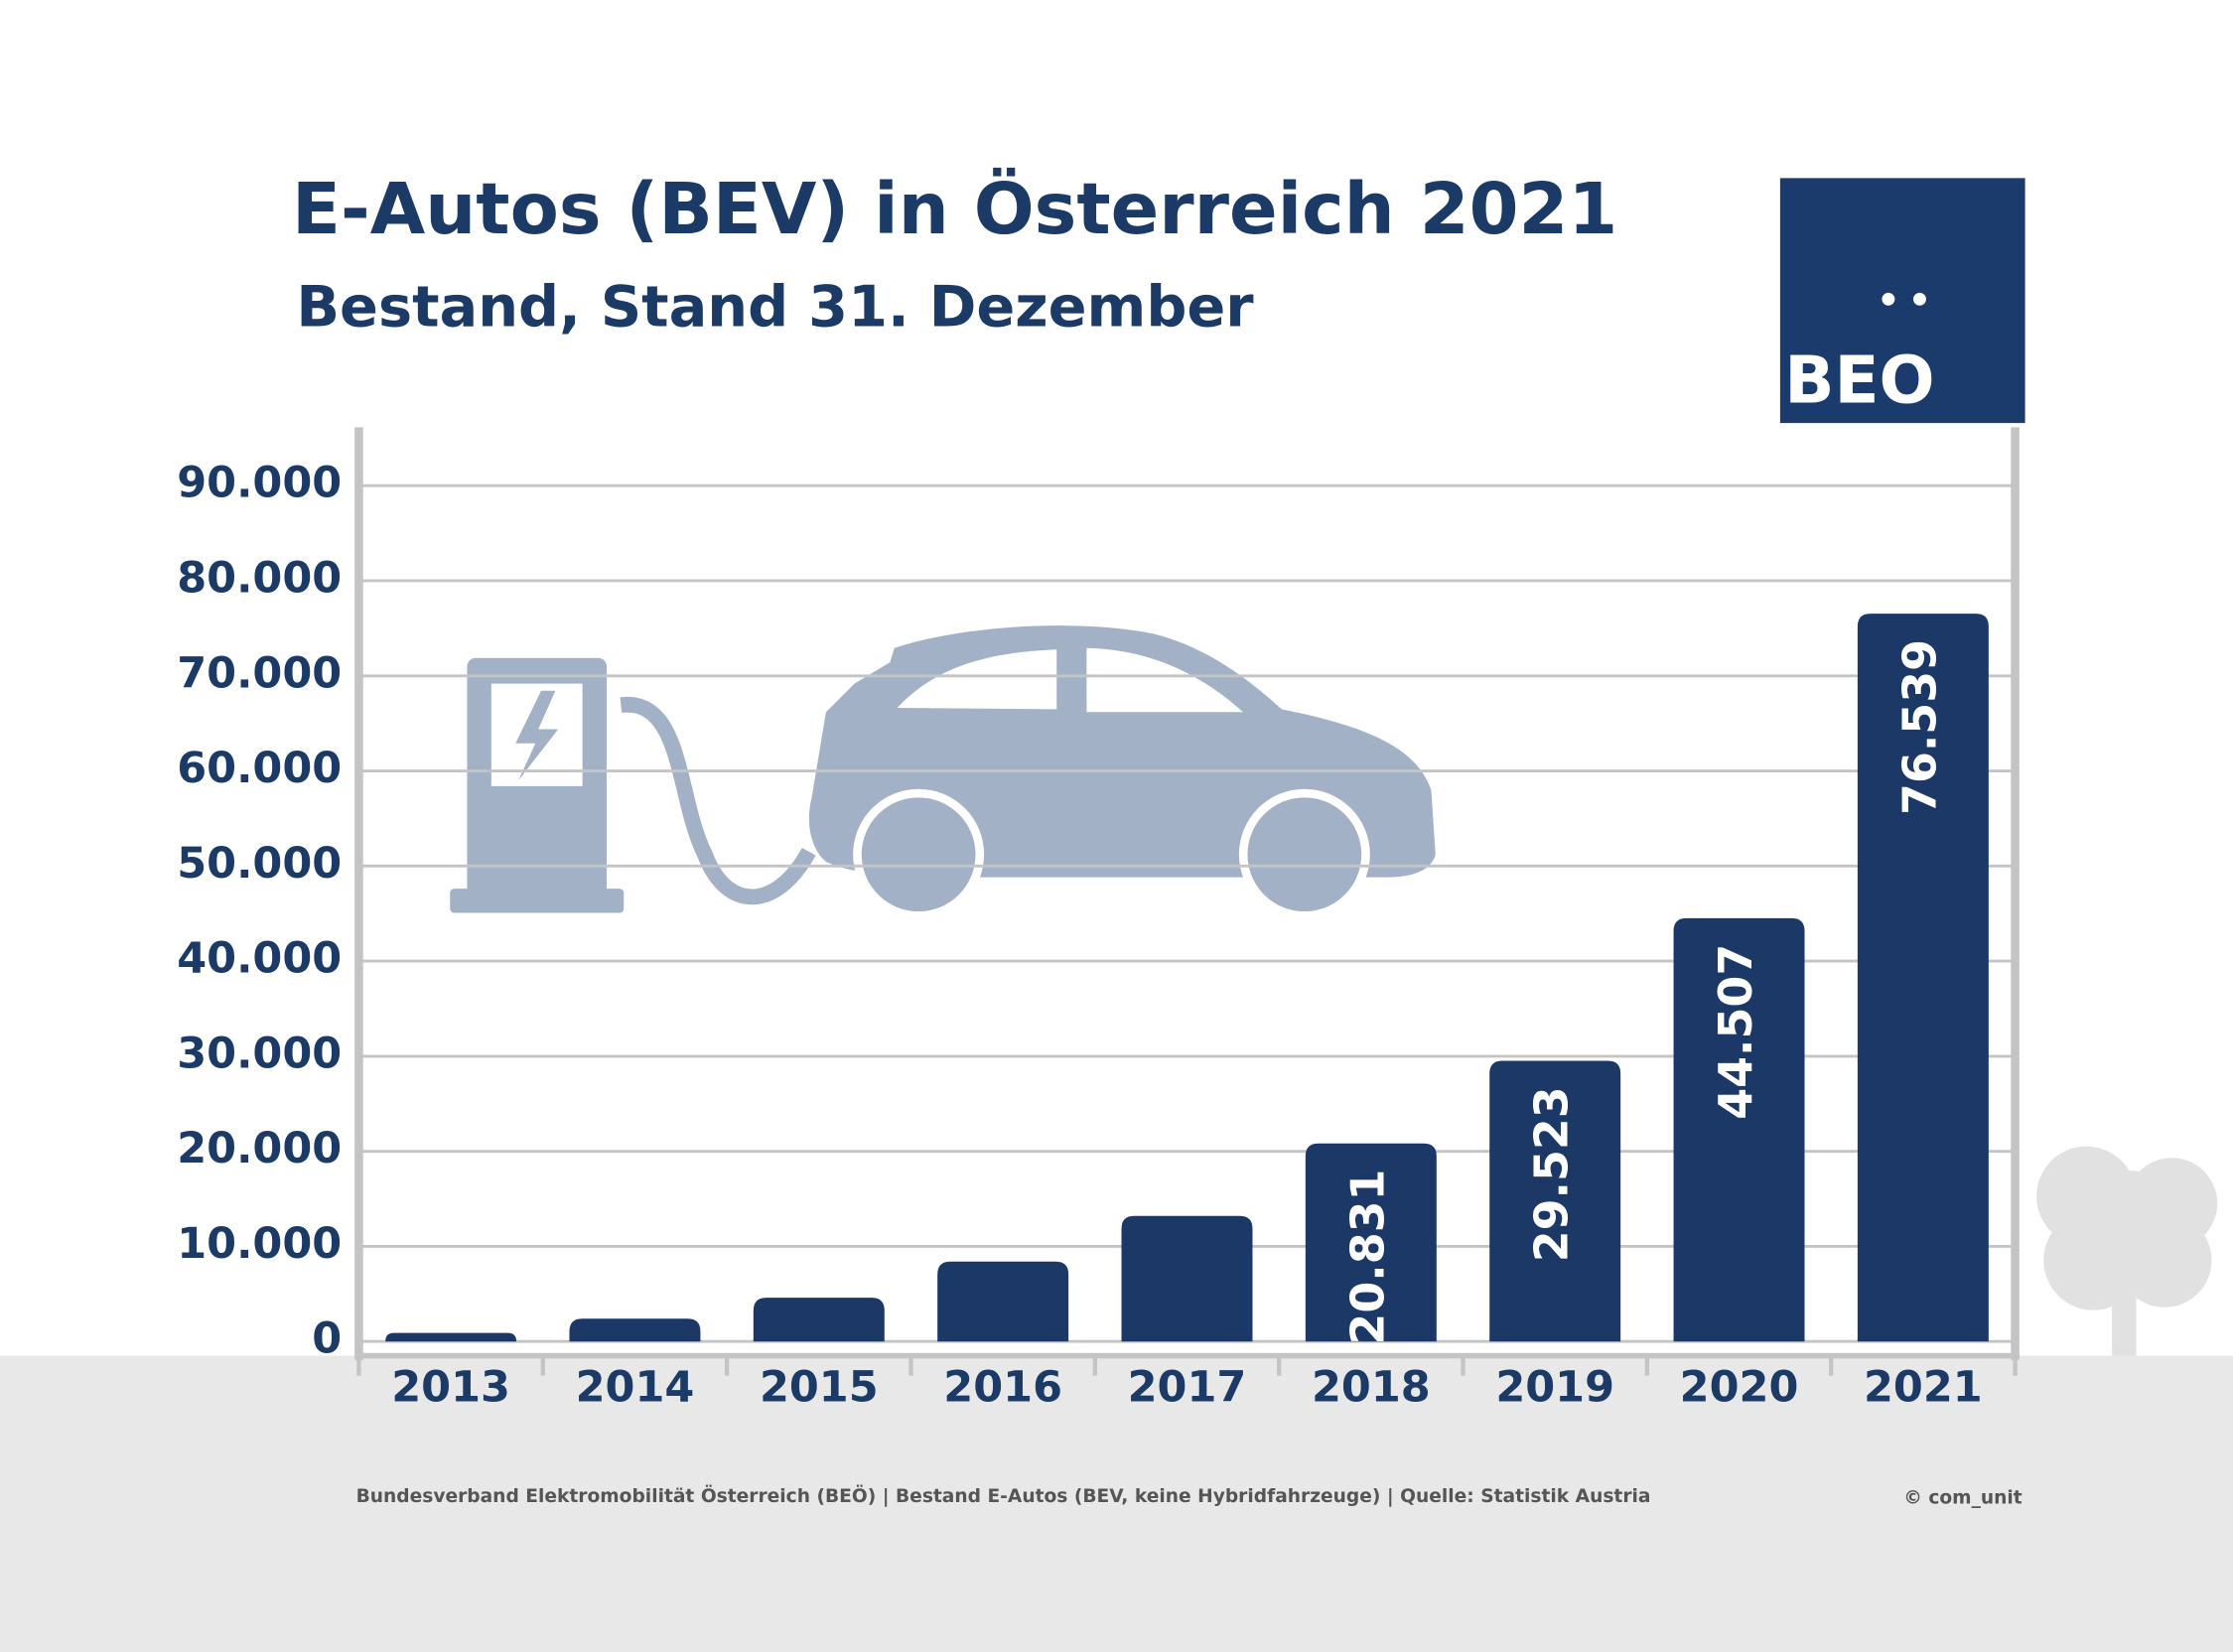 The image size is (2233, 1652). Describe the element at coordinates (327, 1339) in the screenshot. I see `y-tick-label: 0` at that location.